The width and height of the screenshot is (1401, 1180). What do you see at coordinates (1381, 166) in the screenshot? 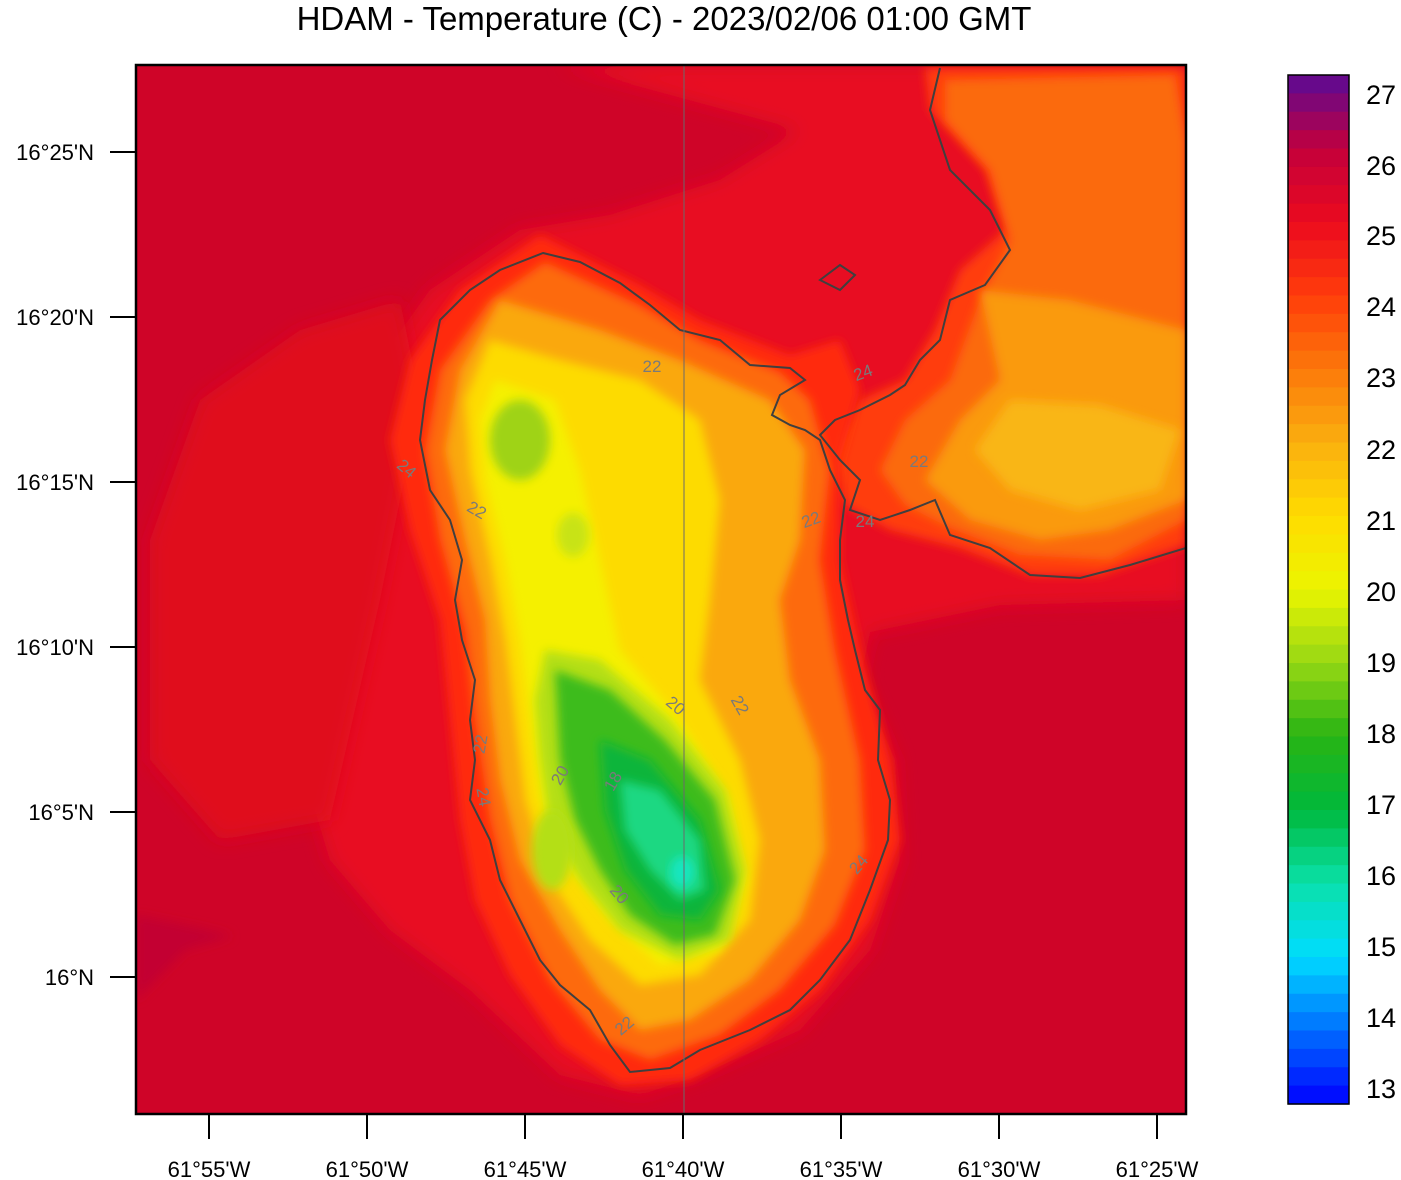
I see `colorbar-label: 26` at bounding box center [1381, 166].